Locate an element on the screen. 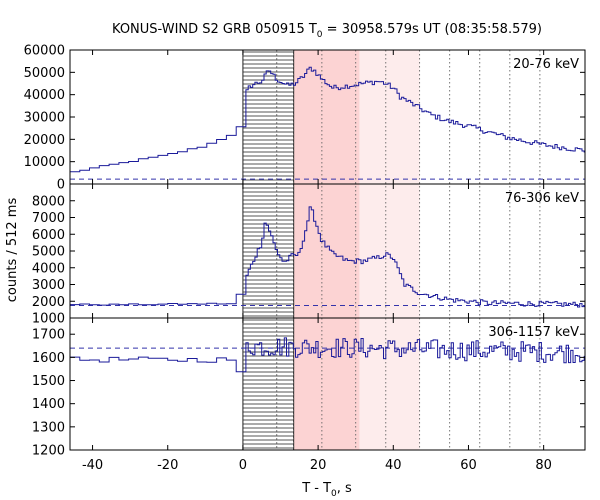 This screenshot has height=500, width=600. x-tick-label: -20 is located at coordinates (167, 465).